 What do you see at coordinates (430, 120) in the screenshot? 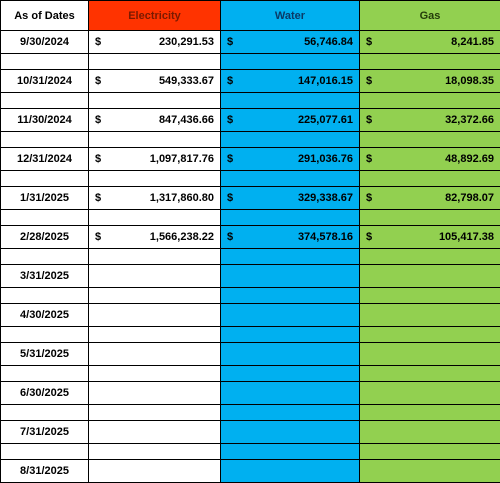
I see `gas-cell: $32,372.66` at bounding box center [430, 120].